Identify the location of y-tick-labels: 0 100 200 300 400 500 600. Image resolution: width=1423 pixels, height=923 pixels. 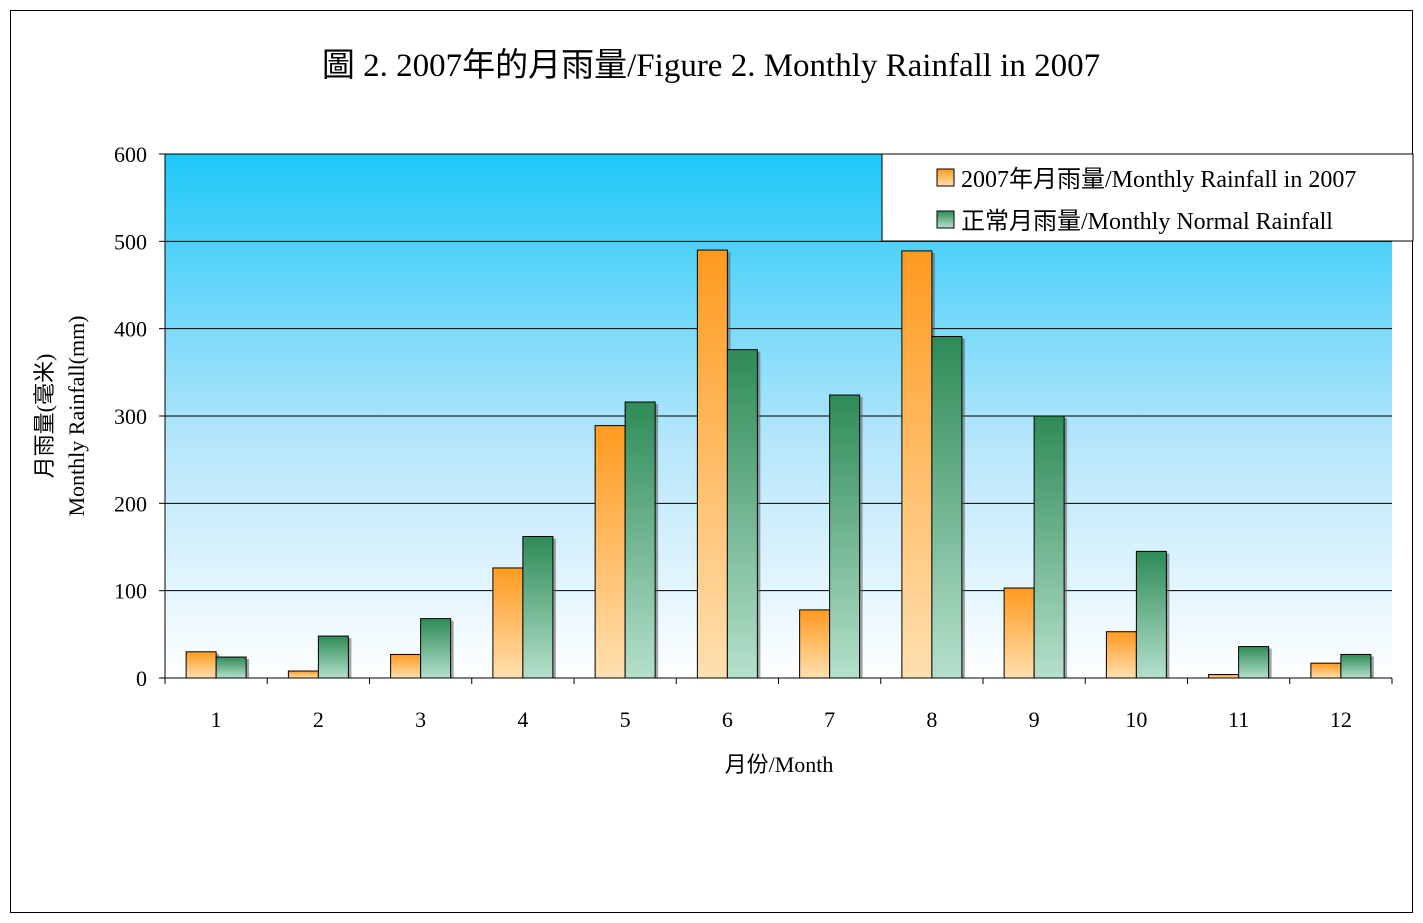
(130, 416).